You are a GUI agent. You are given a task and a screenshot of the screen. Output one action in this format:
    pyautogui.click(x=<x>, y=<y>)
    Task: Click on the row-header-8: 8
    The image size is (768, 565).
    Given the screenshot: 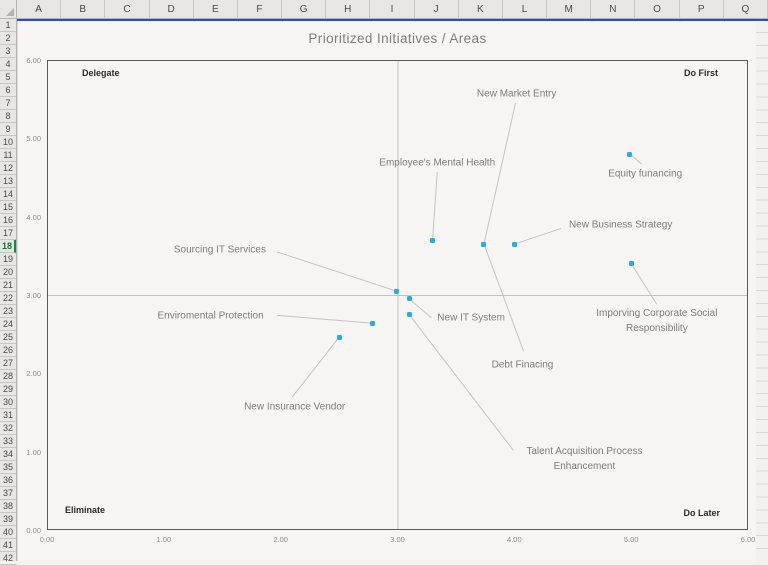 What is the action you would take?
    pyautogui.click(x=8, y=116)
    